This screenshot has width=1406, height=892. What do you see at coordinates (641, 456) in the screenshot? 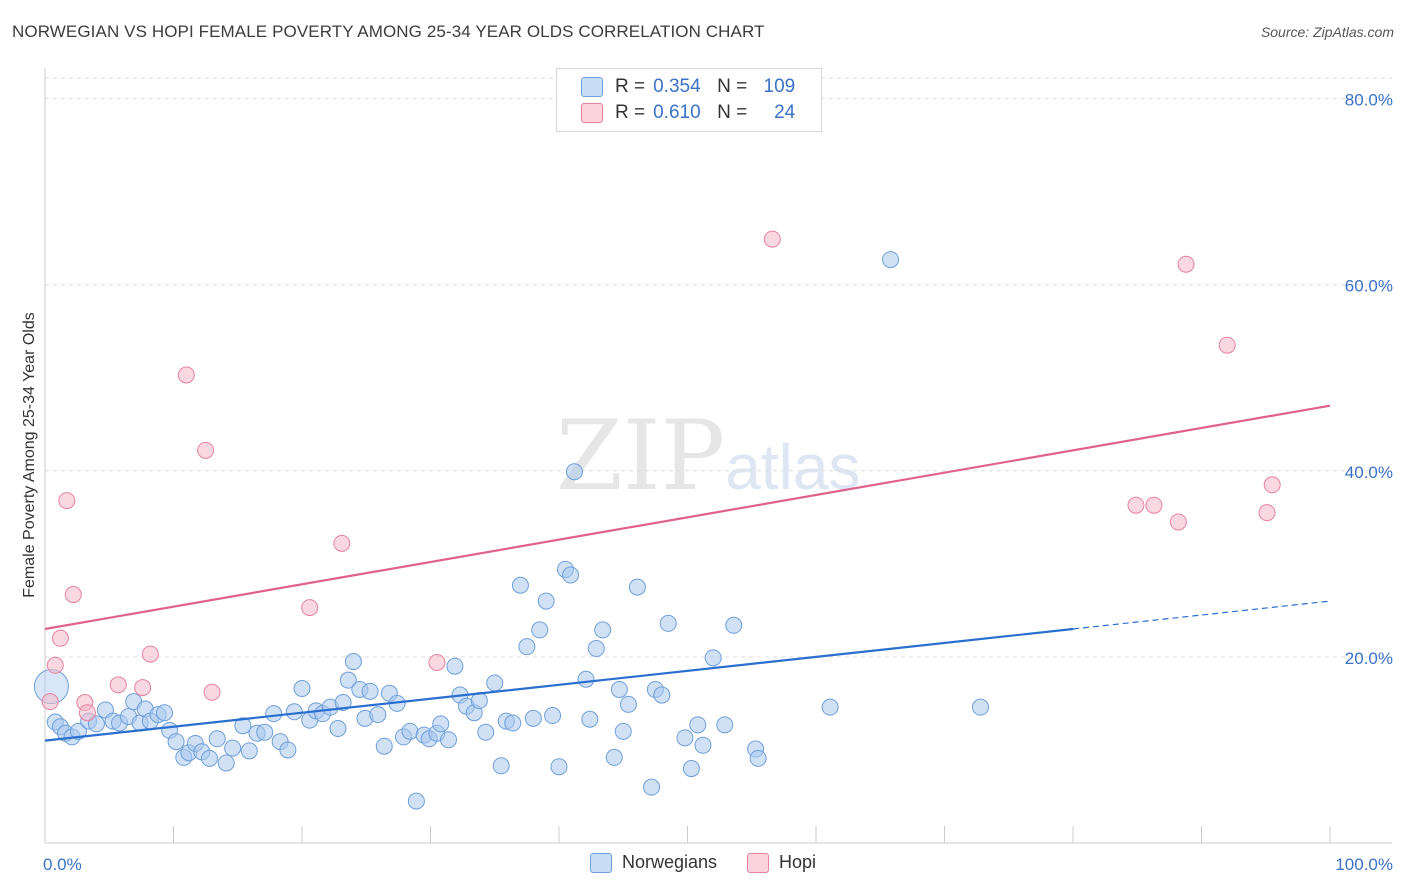
I see `watermark-zip: ZIP` at bounding box center [641, 456].